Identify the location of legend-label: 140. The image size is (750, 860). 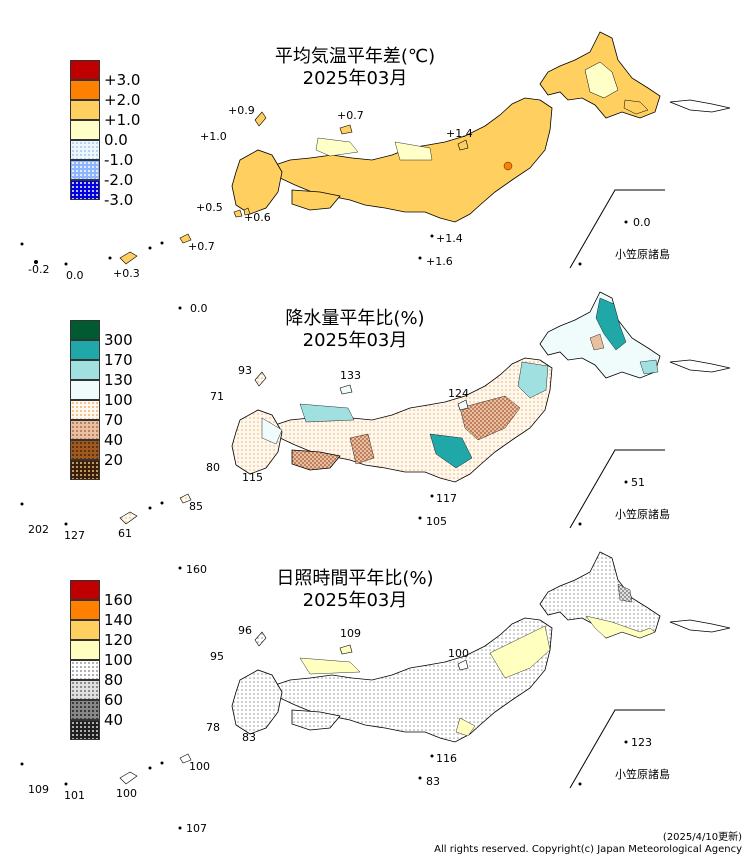
(118, 620).